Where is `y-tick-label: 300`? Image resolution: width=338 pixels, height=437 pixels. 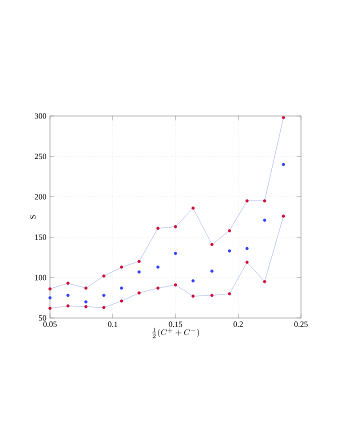
y-tick-label: 300 is located at coordinates (40, 116).